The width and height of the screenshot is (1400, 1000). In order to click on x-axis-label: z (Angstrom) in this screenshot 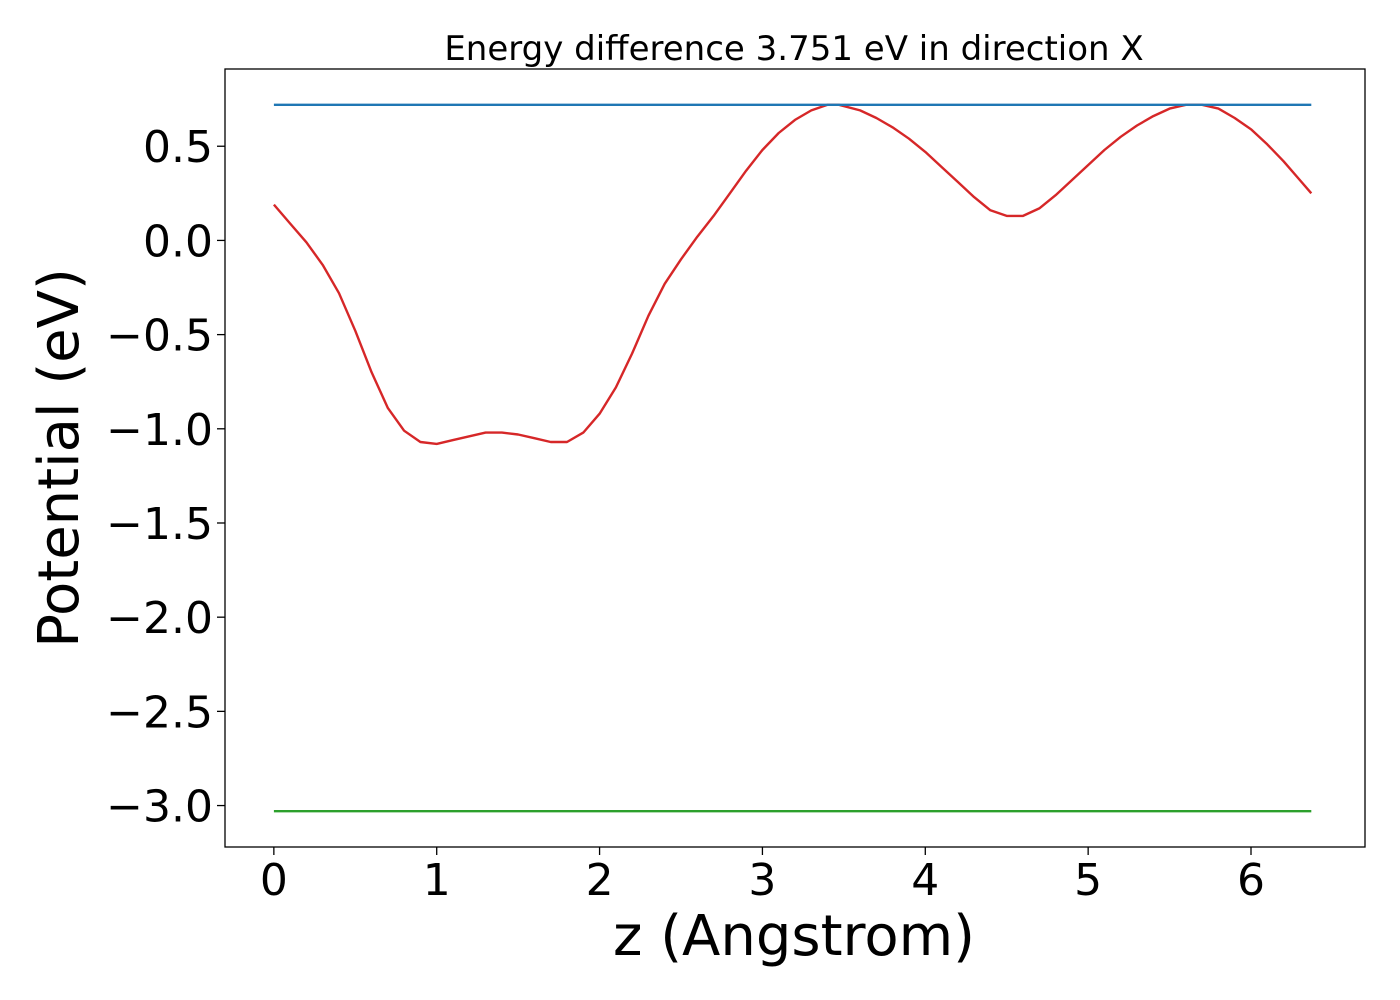, I will do `click(794, 936)`.